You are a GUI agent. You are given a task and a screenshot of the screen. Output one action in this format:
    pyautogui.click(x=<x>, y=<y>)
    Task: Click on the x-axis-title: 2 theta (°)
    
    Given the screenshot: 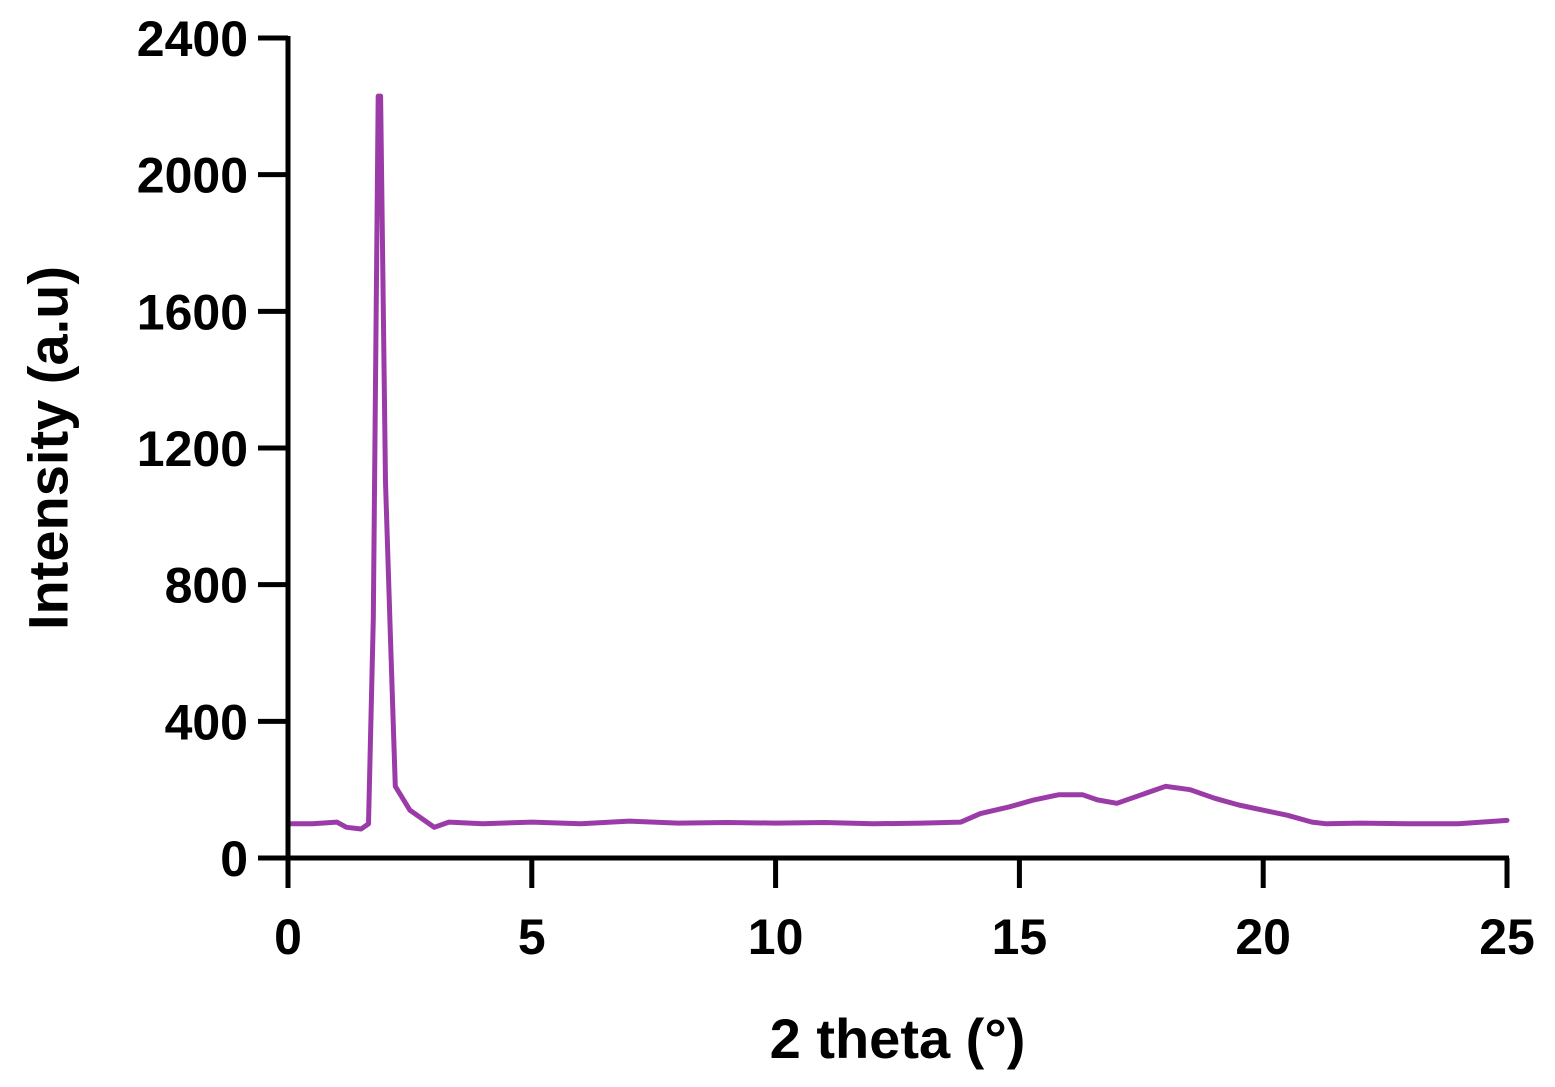 What is the action you would take?
    pyautogui.click(x=898, y=1038)
    